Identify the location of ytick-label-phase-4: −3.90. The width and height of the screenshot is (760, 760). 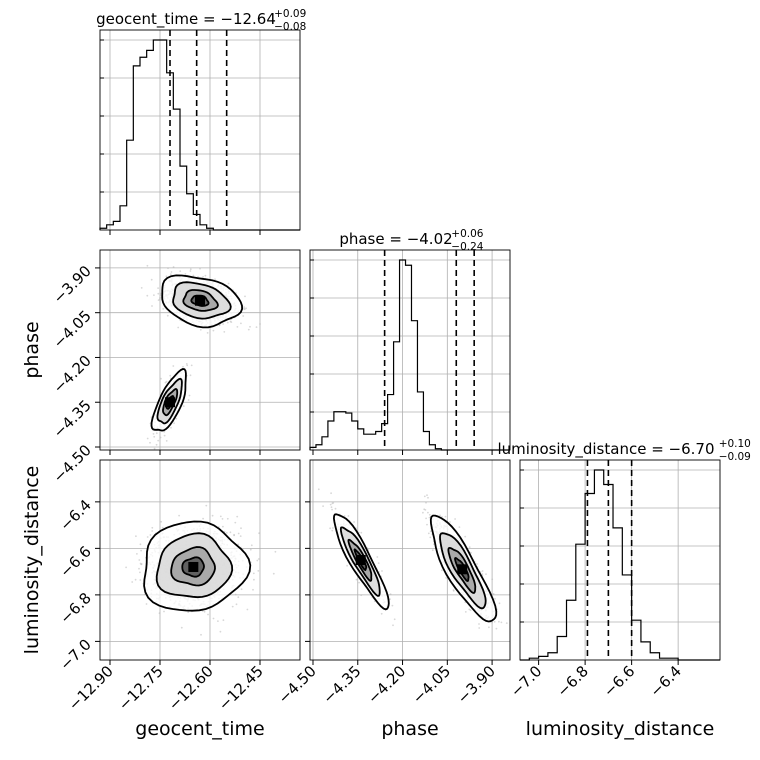
(72, 284).